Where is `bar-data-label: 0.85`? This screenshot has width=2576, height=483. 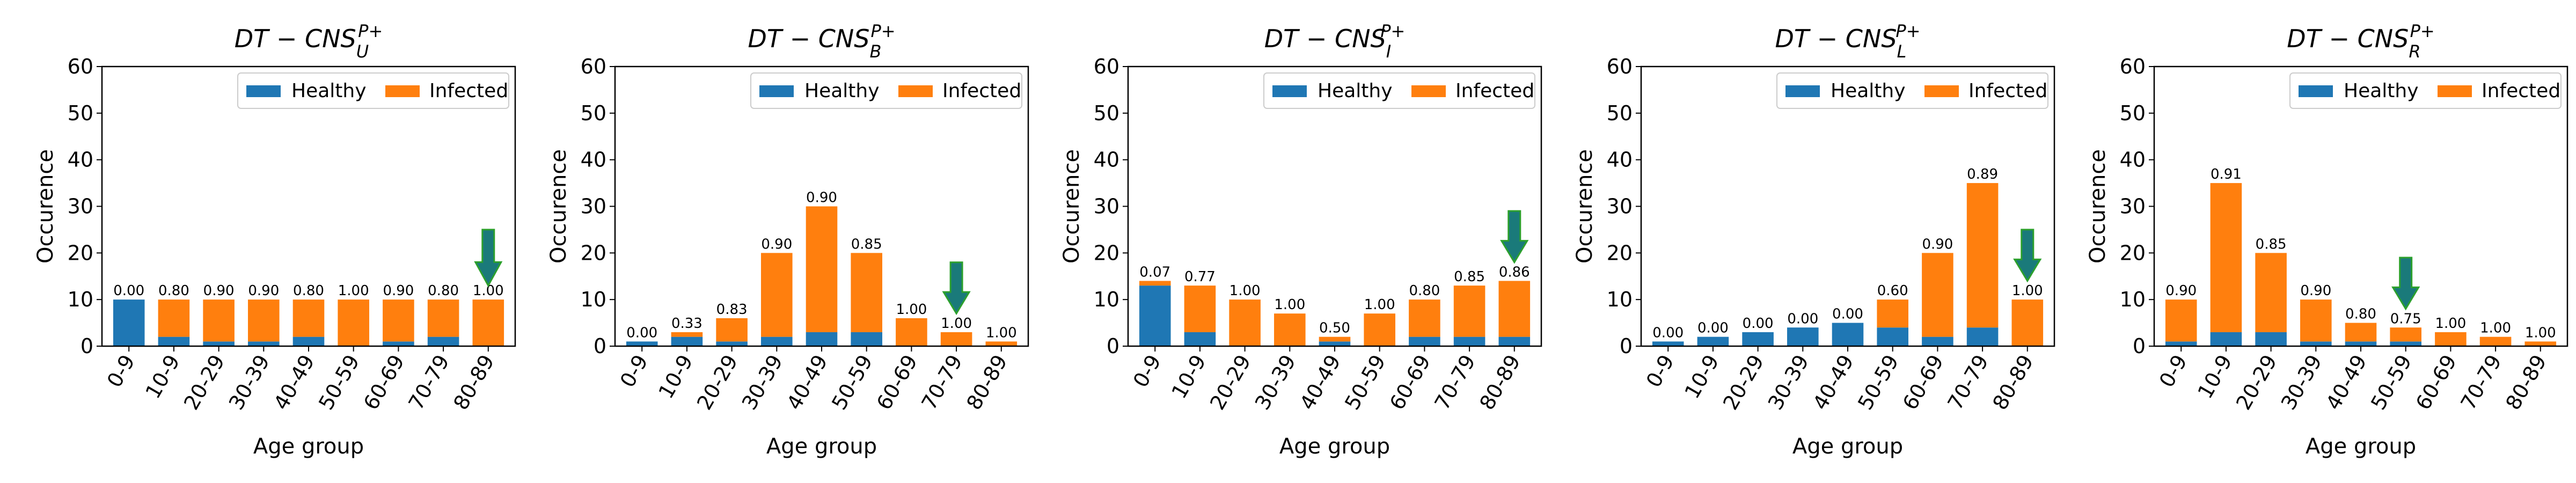
bar-data-label: 0.85 is located at coordinates (1469, 277).